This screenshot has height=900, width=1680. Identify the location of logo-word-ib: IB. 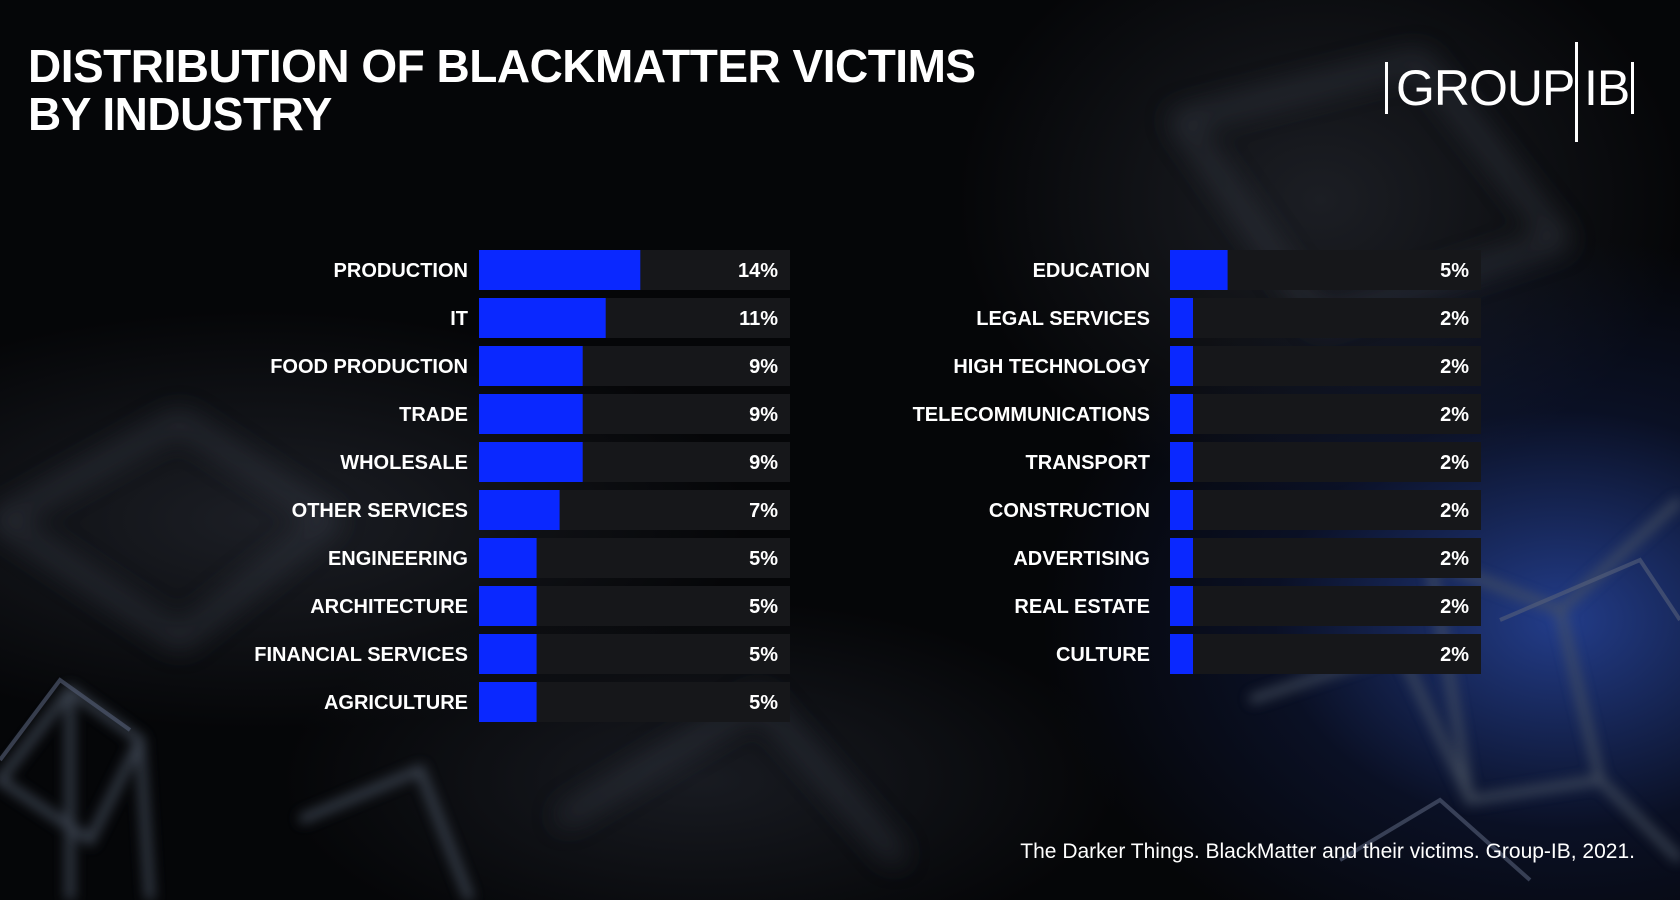
(1607, 88).